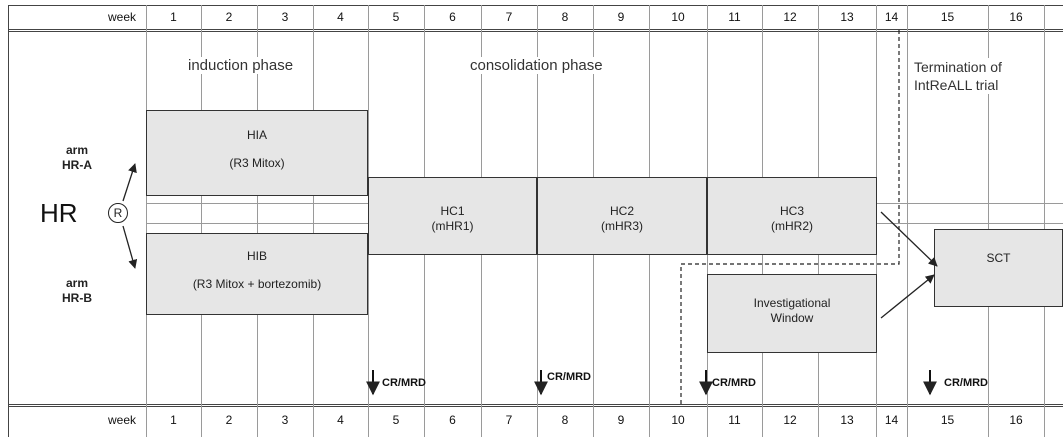 The width and height of the screenshot is (1063, 437). What do you see at coordinates (59, 213) in the screenshot?
I see `hr-label: HR` at bounding box center [59, 213].